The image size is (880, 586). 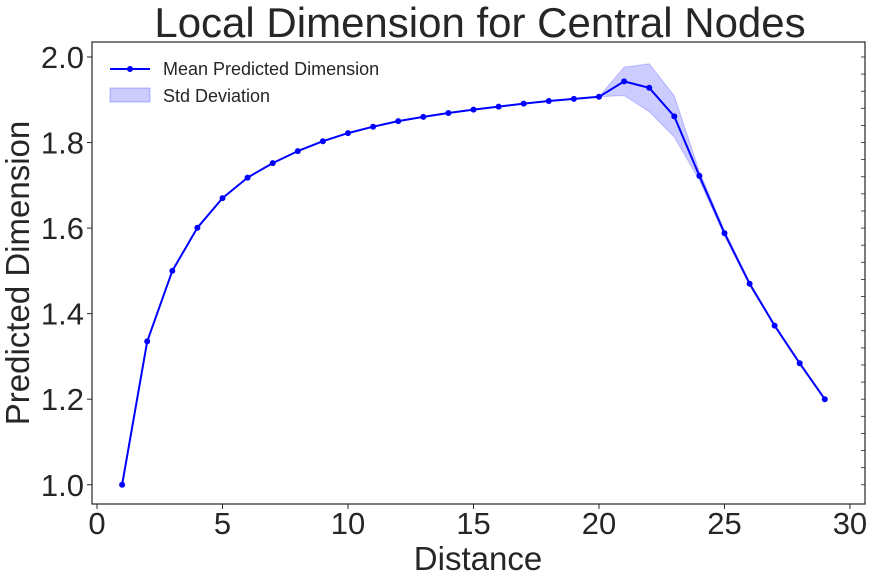 What do you see at coordinates (479, 23) in the screenshot?
I see `chart-title: Local Dimension for Central Nodes` at bounding box center [479, 23].